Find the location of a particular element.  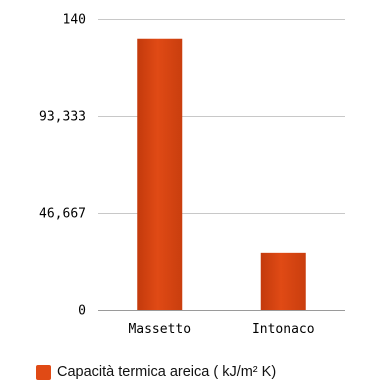

y-axis-ticks: 0 46,667 93,333 140 is located at coordinates (62, 166).